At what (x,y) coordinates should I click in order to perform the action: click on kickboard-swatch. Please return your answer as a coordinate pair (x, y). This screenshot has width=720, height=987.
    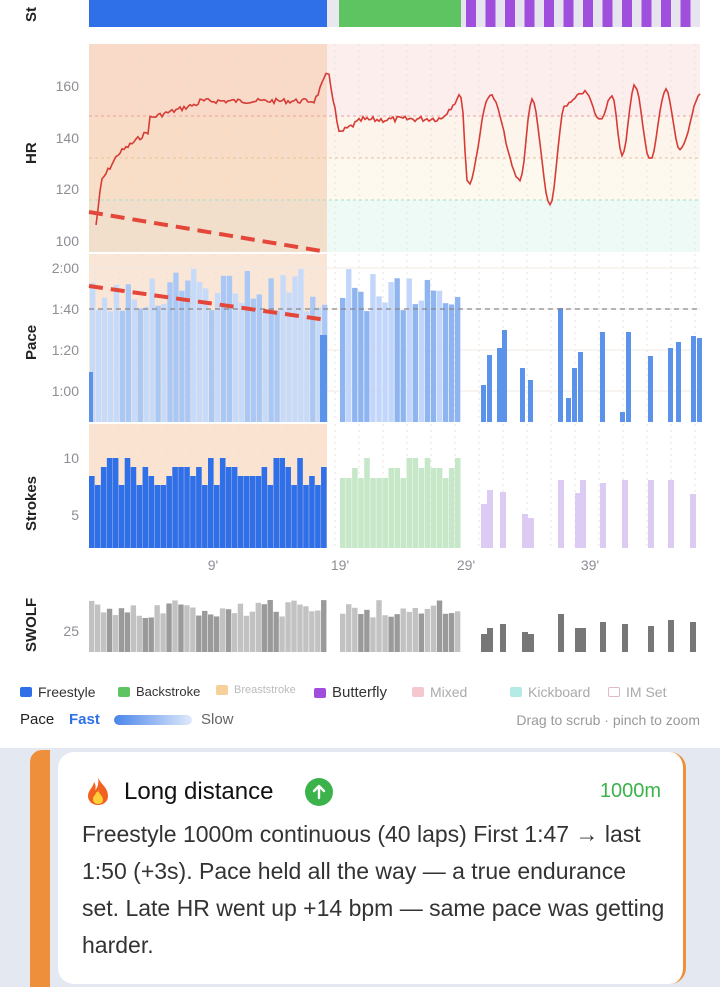
    Looking at the image, I should click on (516, 692).